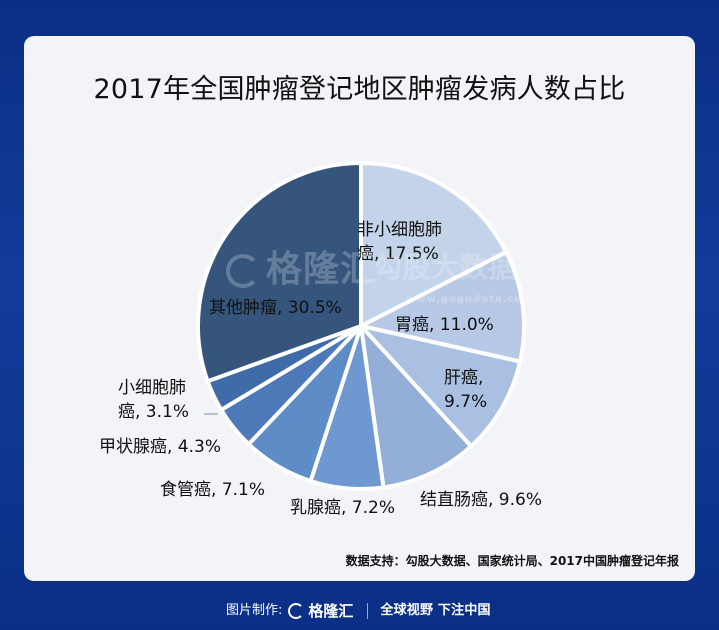 Image resolution: width=719 pixels, height=630 pixels. I want to click on footer-divider, so click(368, 611).